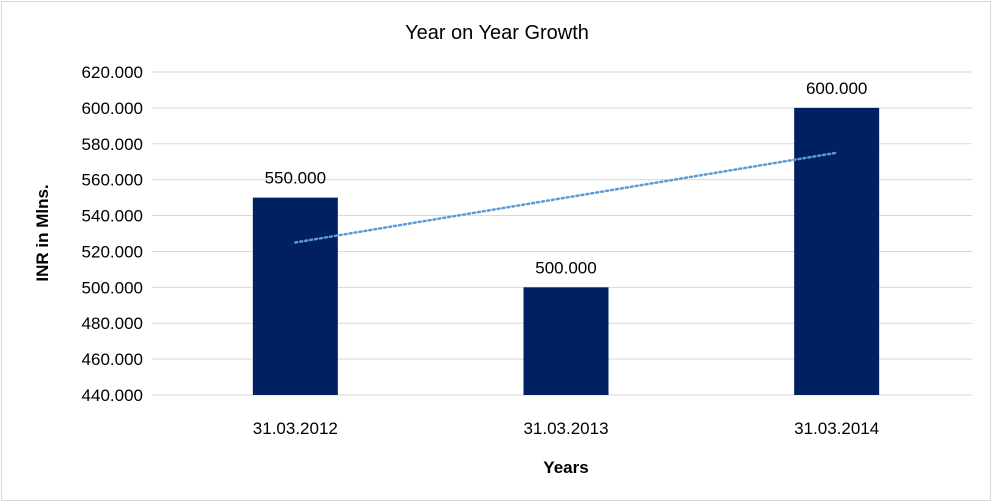 The image size is (994, 504). What do you see at coordinates (565, 267) in the screenshot?
I see `data-label: 500.000` at bounding box center [565, 267].